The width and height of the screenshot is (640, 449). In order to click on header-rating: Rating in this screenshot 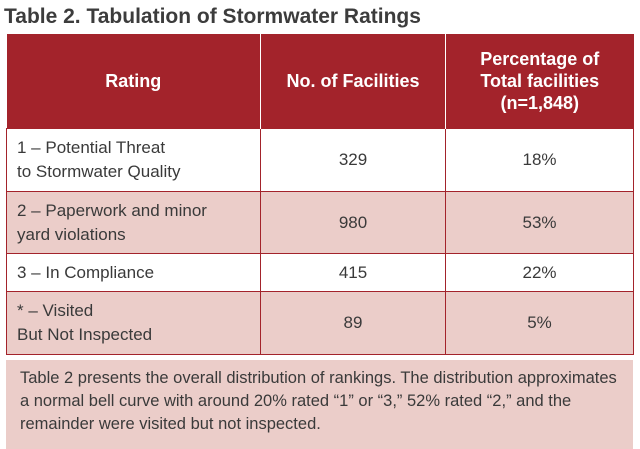, I will do `click(133, 81)`.